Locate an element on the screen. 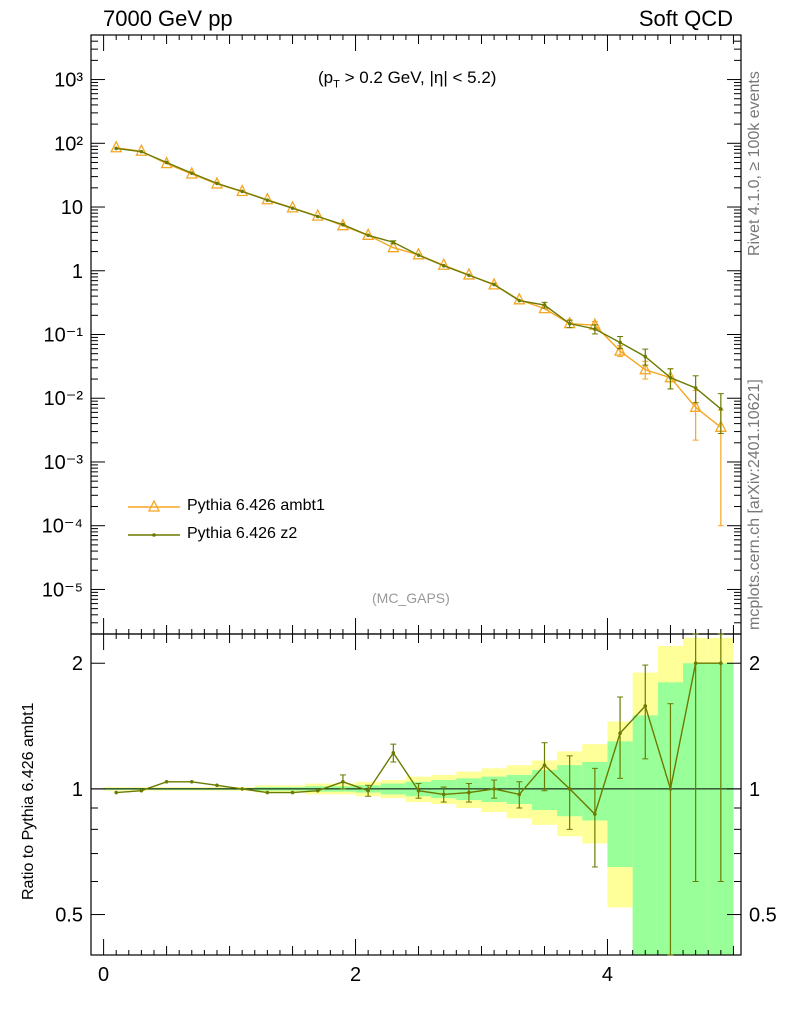 This screenshot has height=1024, width=786. main-y-tick-label: 10⁻¹ is located at coordinates (64, 336).